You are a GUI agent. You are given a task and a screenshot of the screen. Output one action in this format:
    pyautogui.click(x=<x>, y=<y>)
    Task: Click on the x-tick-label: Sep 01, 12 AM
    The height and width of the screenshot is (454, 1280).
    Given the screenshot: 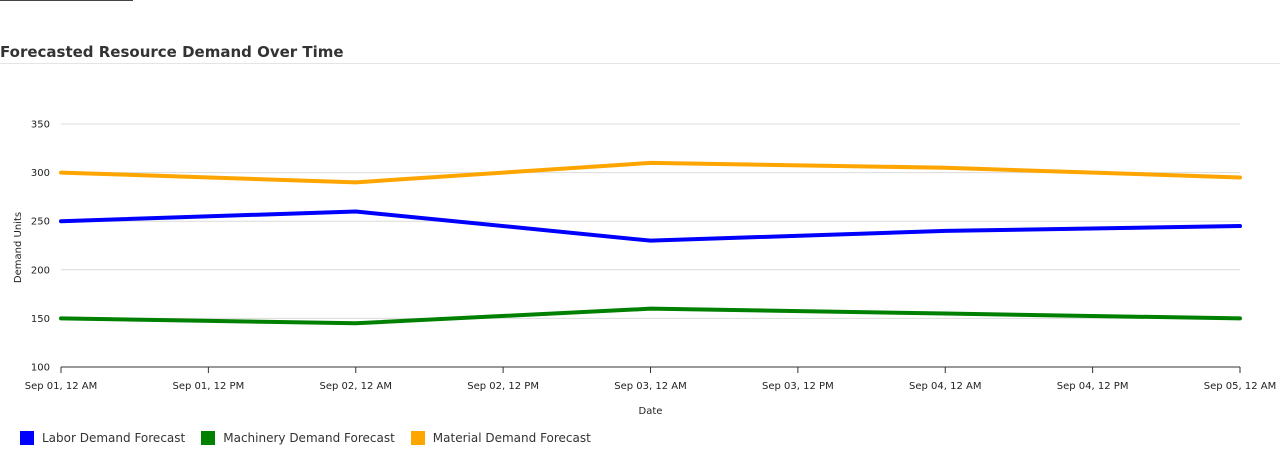 What is the action you would take?
    pyautogui.click(x=61, y=386)
    